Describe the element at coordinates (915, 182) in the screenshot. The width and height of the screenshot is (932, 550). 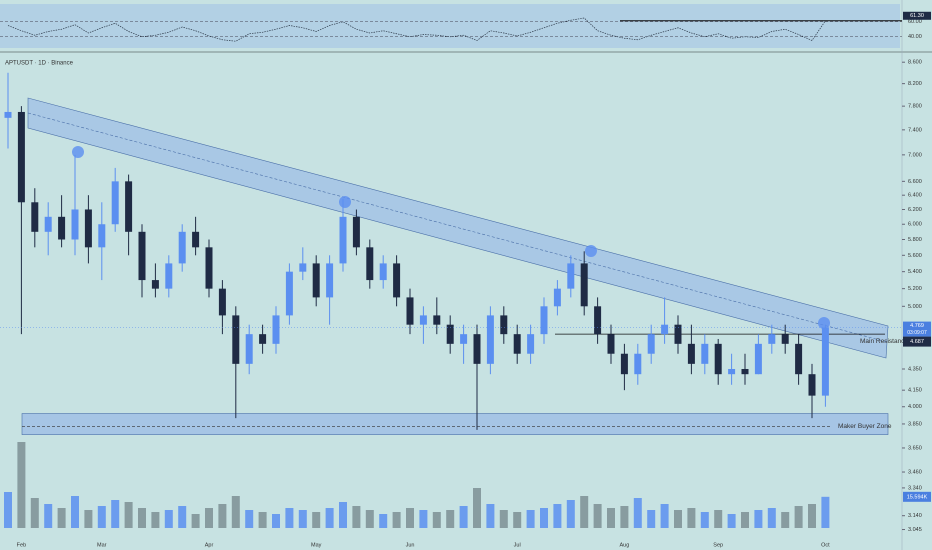
I see `y-tick-label: 6.600` at that location.